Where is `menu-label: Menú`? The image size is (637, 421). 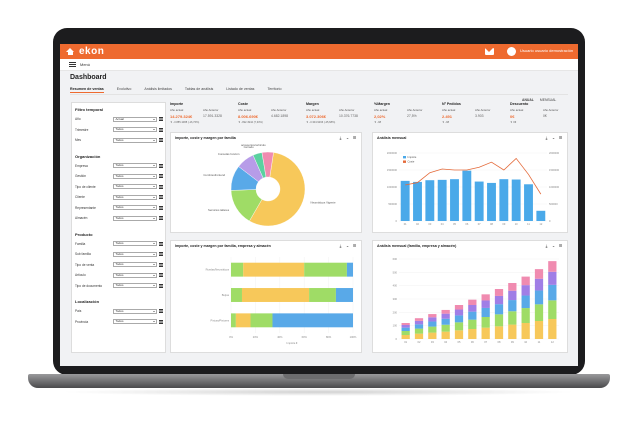 menu-label: Menú is located at coordinates (85, 64).